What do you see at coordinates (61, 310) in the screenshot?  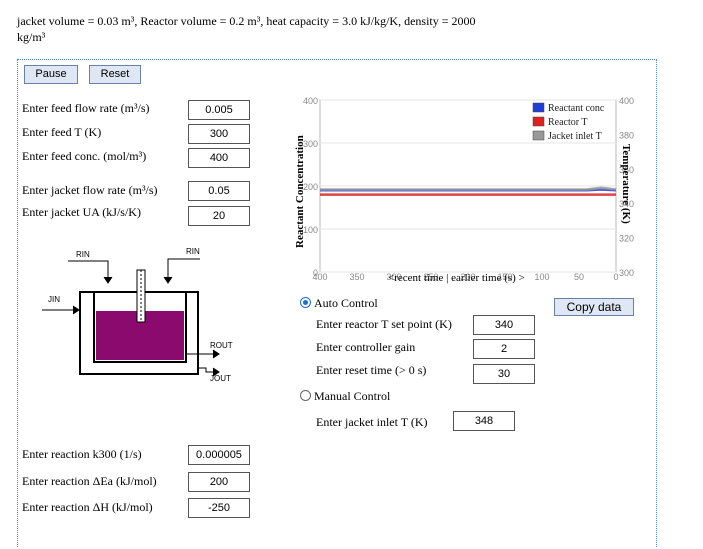 I see `jin-arrow` at bounding box center [61, 310].